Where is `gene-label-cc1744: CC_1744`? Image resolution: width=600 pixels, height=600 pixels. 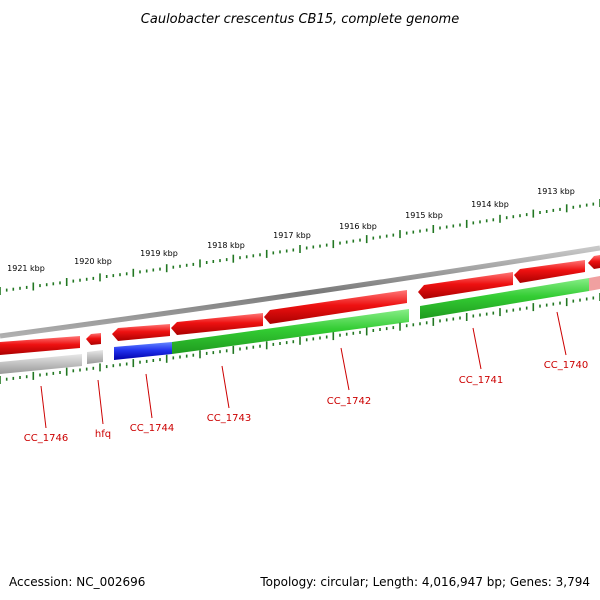 gene-label-cc1744: CC_1744 is located at coordinates (152, 428).